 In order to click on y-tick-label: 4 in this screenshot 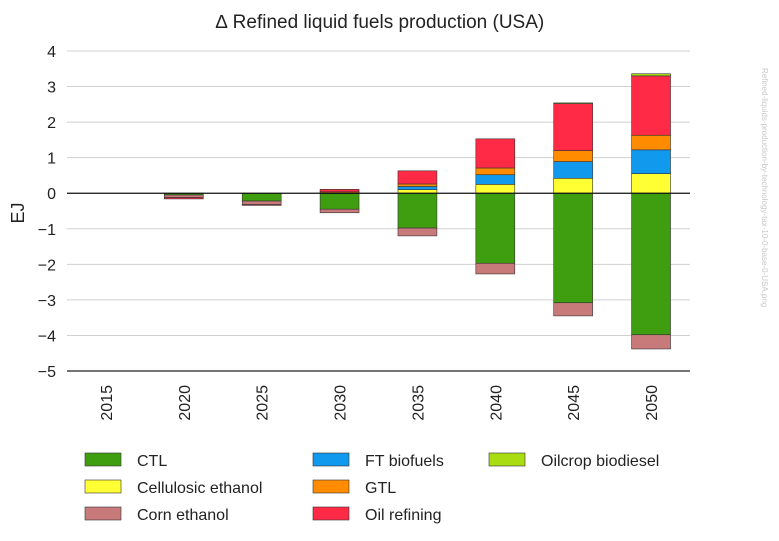, I will do `click(51, 52)`.